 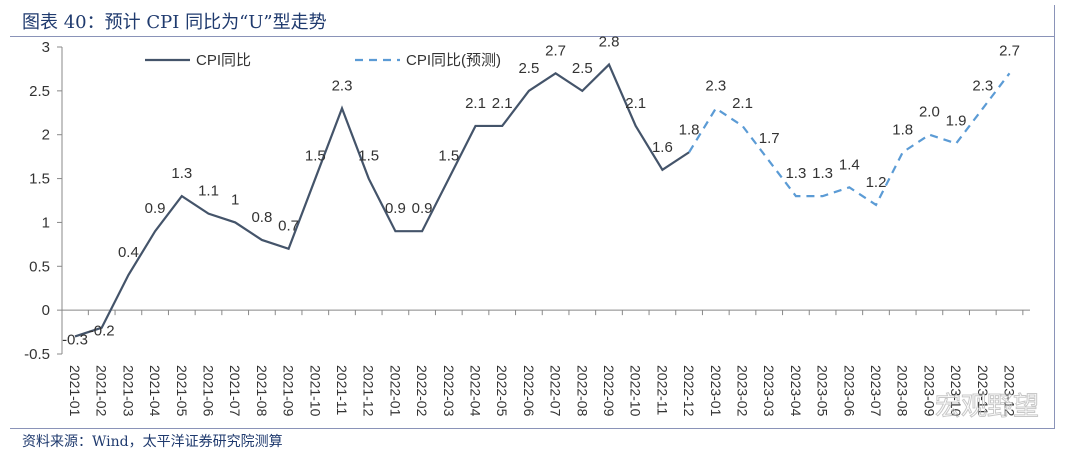 I want to click on y-tick-label: -0.5, so click(x=37, y=354).